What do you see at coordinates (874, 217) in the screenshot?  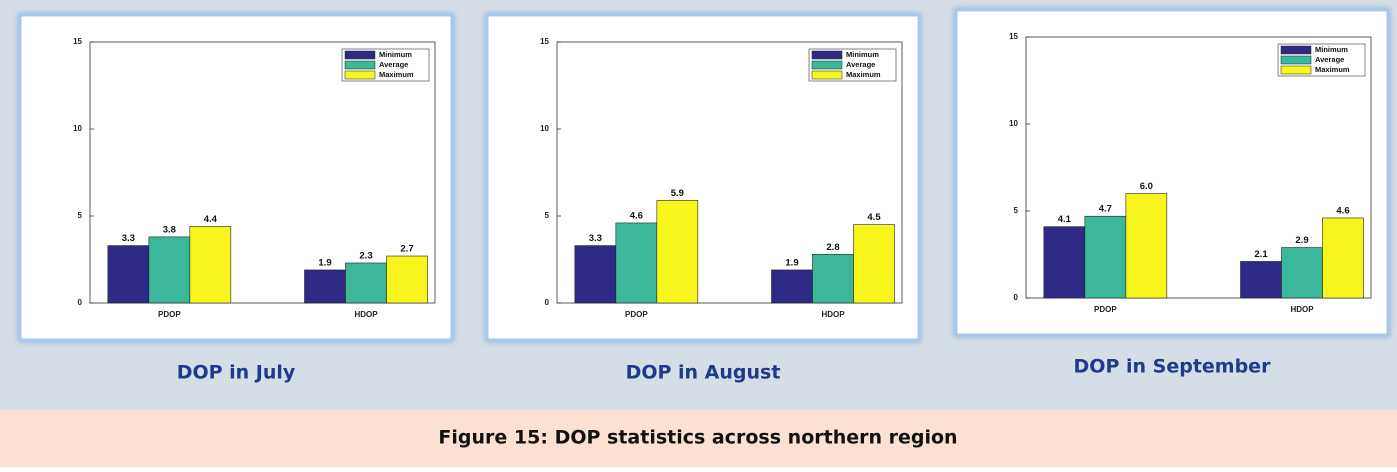 I see `value-label: 4.5` at bounding box center [874, 217].